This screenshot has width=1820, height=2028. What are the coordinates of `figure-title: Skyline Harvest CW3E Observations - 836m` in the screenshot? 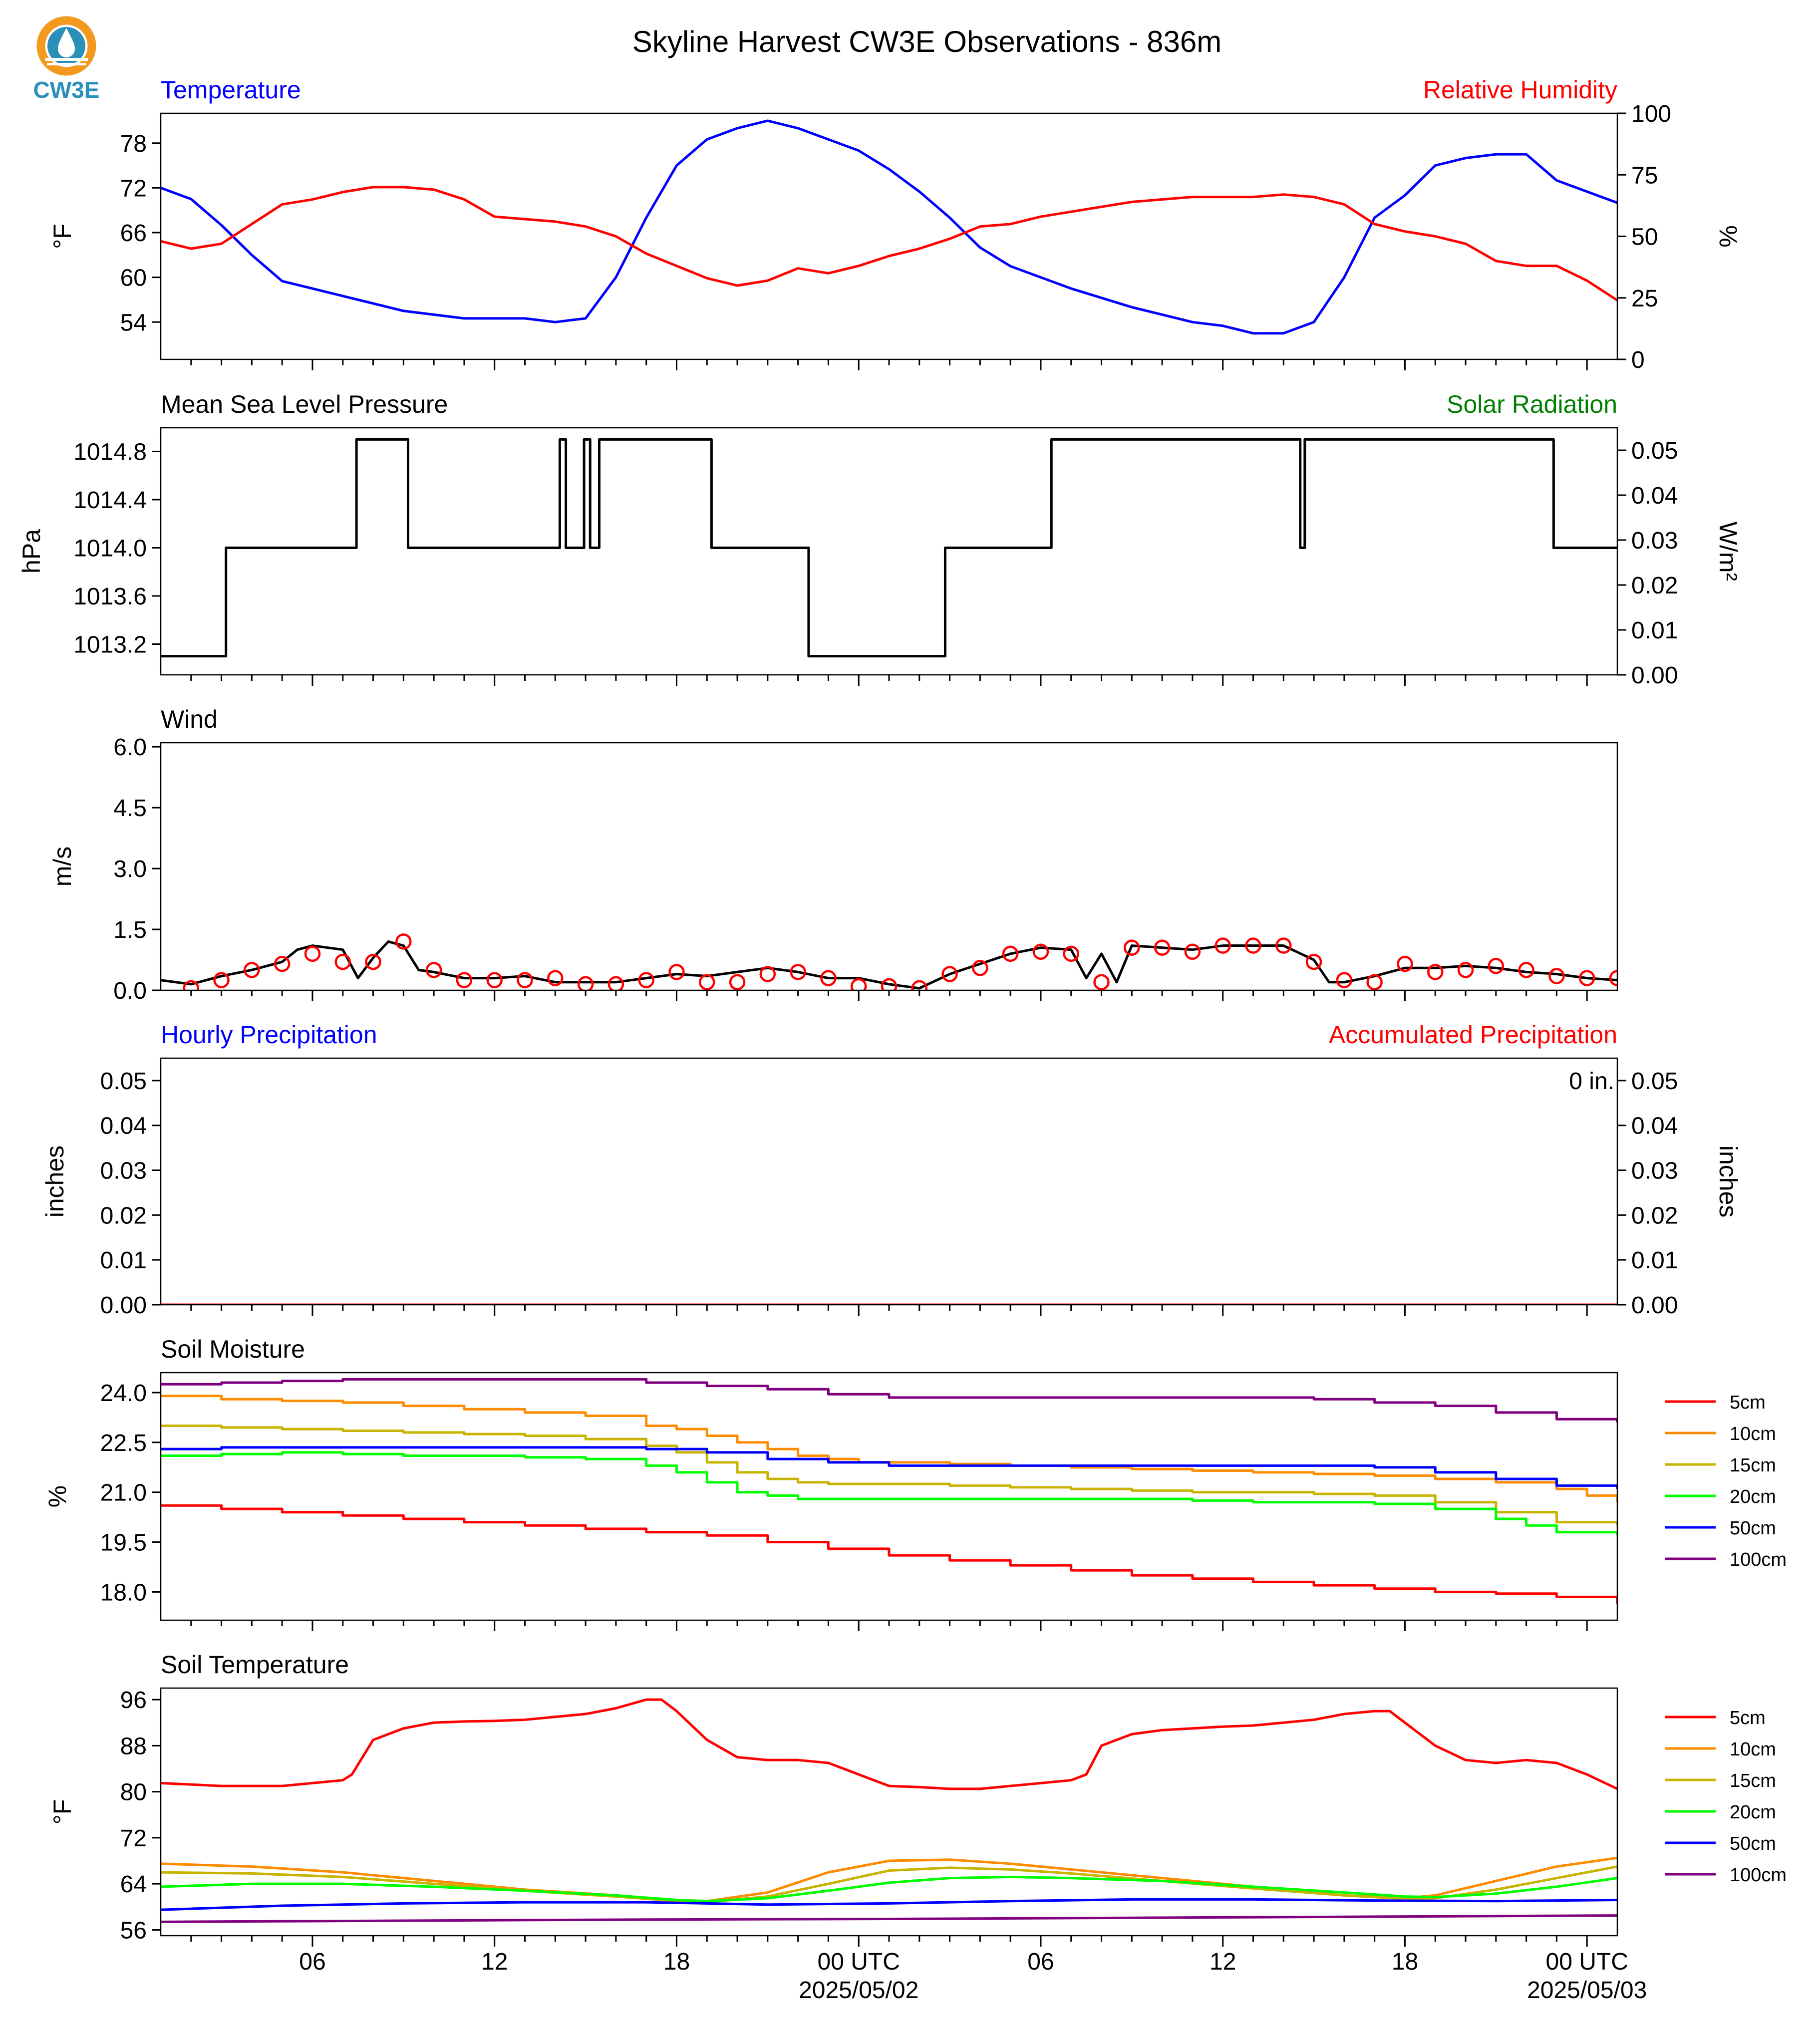 It's located at (926, 41).